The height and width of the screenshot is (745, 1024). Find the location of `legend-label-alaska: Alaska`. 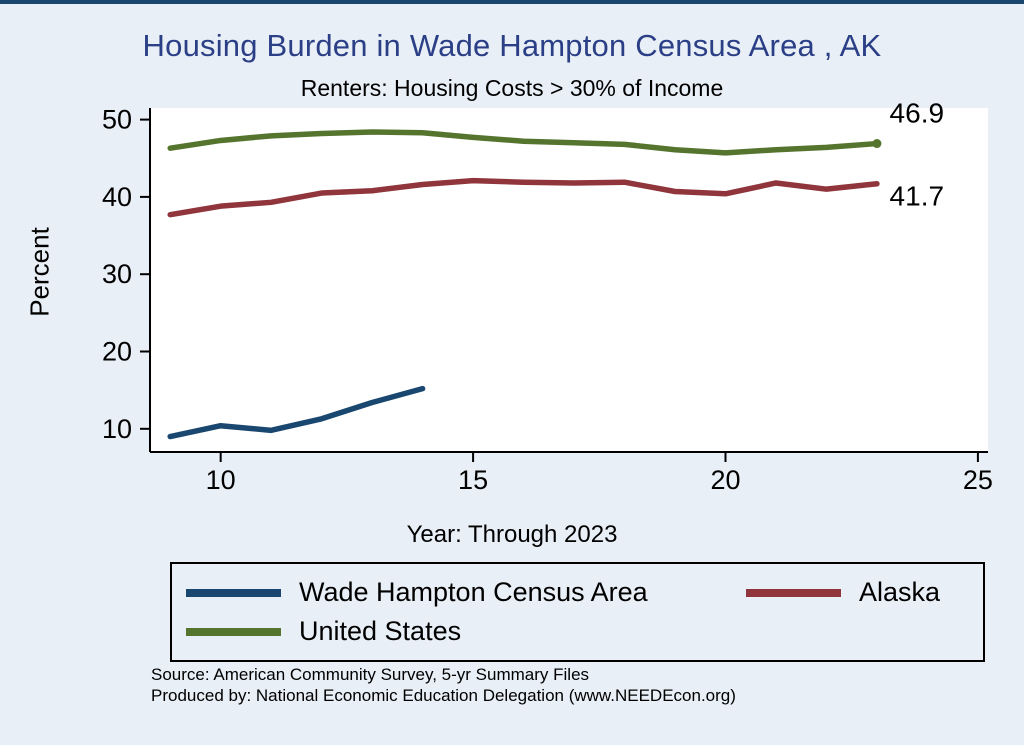

legend-label-alaska: Alaska is located at coordinates (900, 592).